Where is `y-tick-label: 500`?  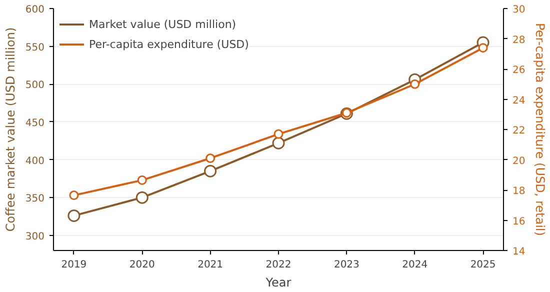 y-tick-label: 500 is located at coordinates (35, 86).